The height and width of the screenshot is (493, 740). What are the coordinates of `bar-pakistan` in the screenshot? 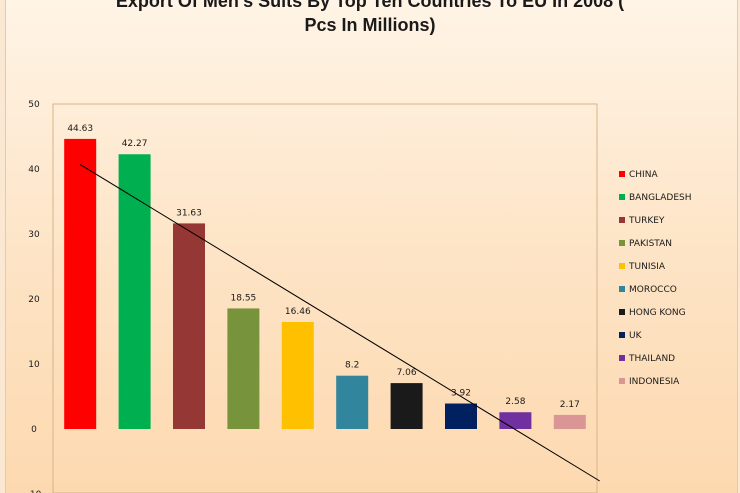 It's located at (243, 368).